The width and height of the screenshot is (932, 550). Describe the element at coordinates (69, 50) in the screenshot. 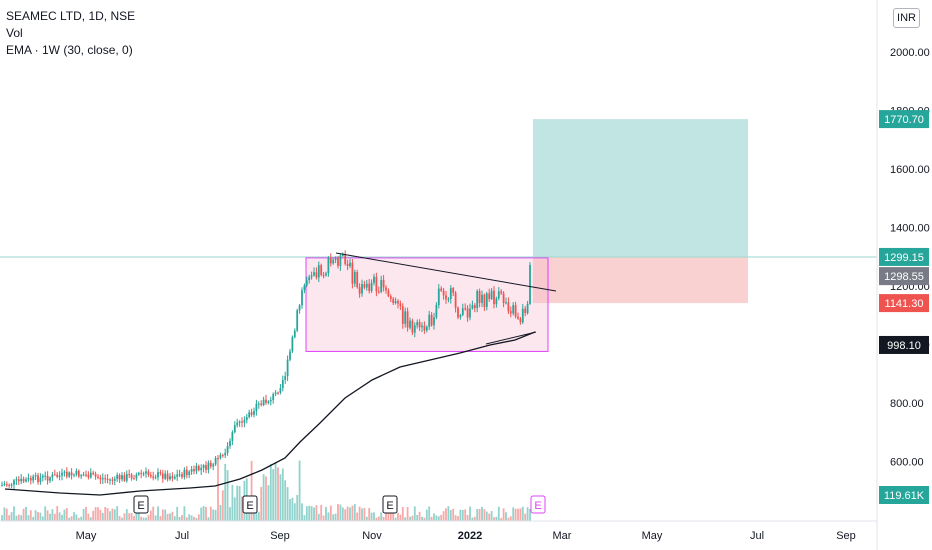

I see `legend-ema: EMA · 1W (30, close, 0)` at that location.